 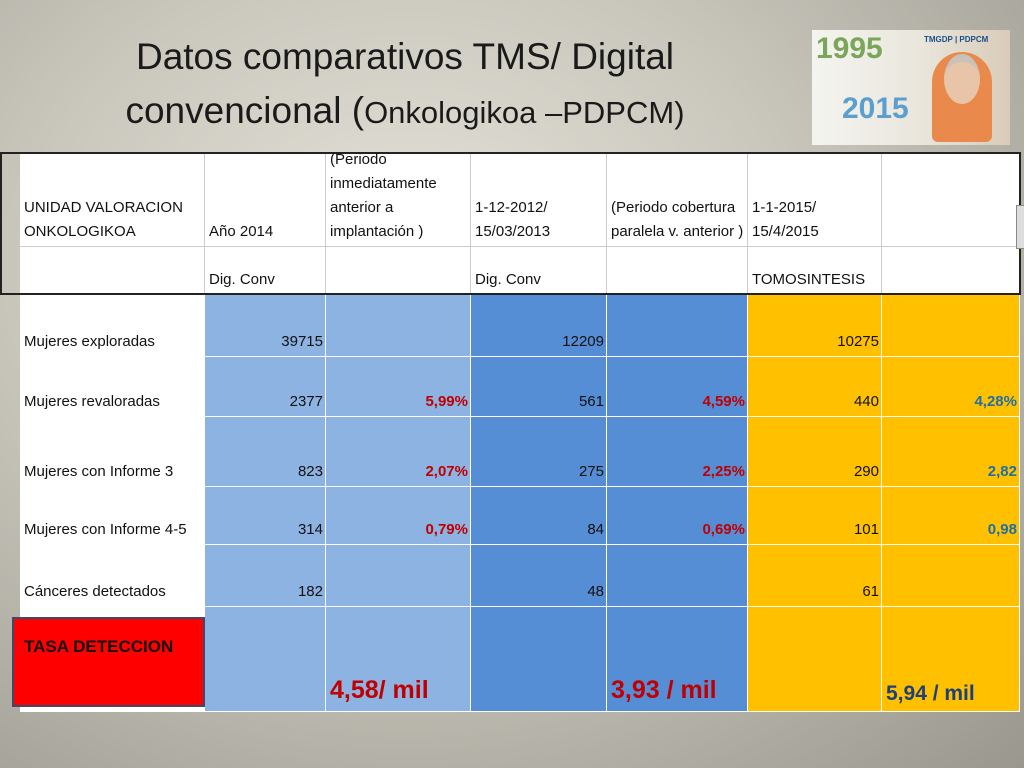 What do you see at coordinates (815, 516) in the screenshot?
I see `table-cell: 101` at bounding box center [815, 516].